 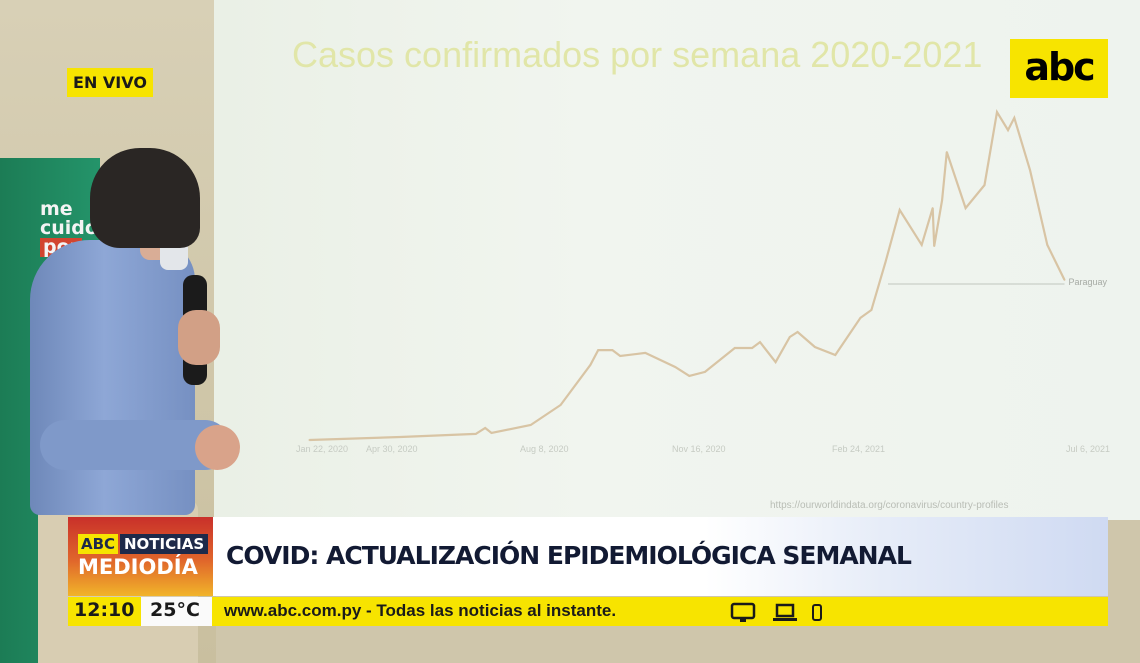 What do you see at coordinates (104, 610) in the screenshot?
I see `clock: 12:10` at bounding box center [104, 610].